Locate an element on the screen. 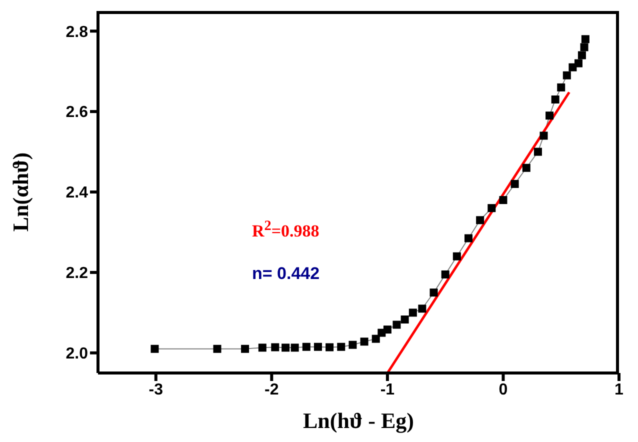 This screenshot has width=638, height=442. y-tick-label: 2.2 is located at coordinates (77, 273).